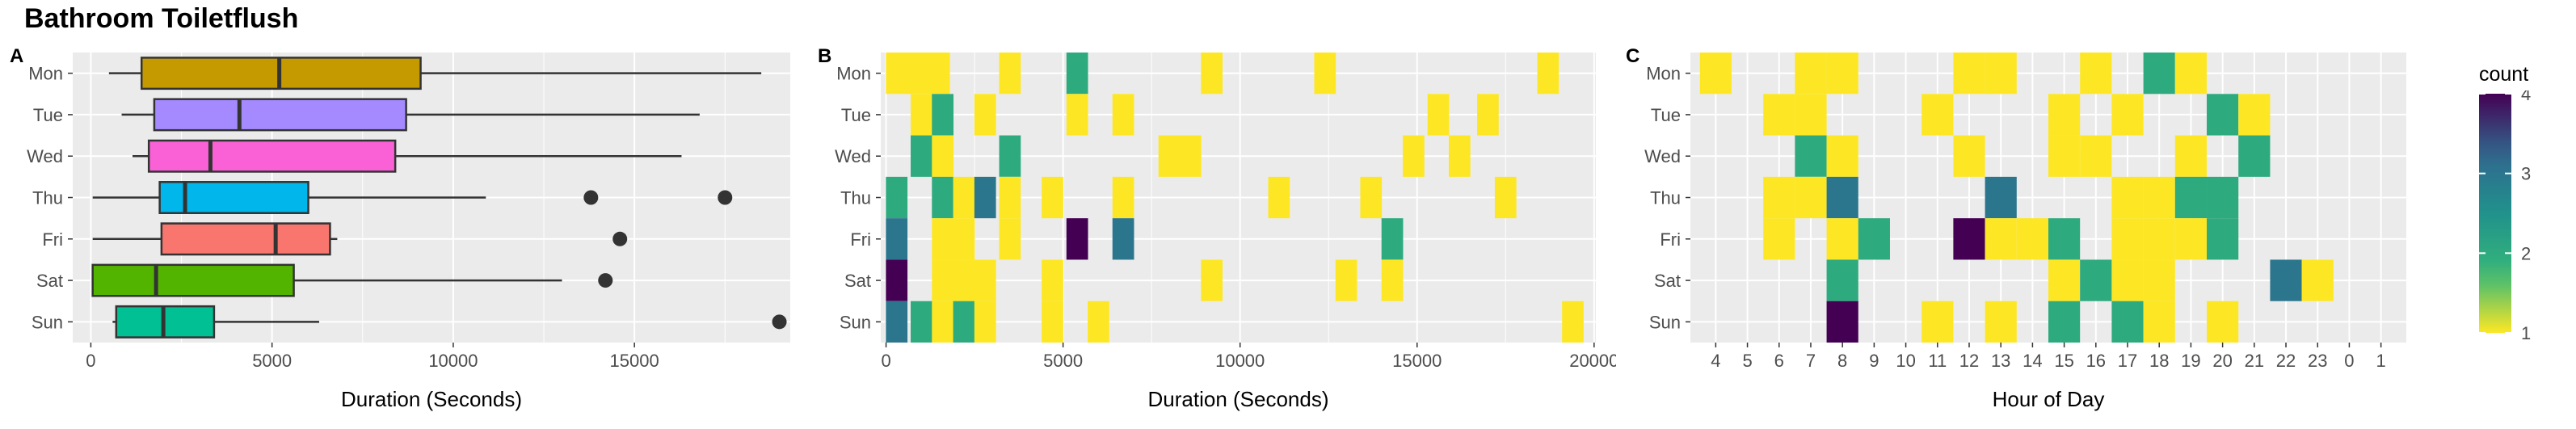  What do you see at coordinates (1811, 361) in the screenshot?
I see `c-x-tick-label: 7` at bounding box center [1811, 361].